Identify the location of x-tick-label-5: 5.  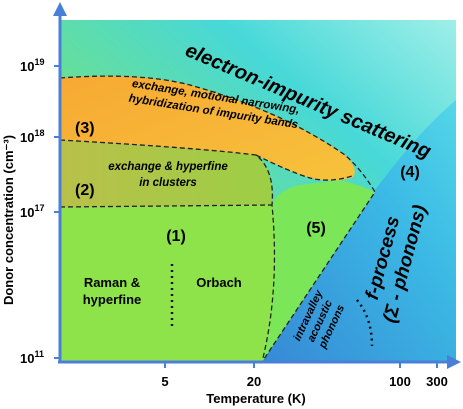
(164, 381).